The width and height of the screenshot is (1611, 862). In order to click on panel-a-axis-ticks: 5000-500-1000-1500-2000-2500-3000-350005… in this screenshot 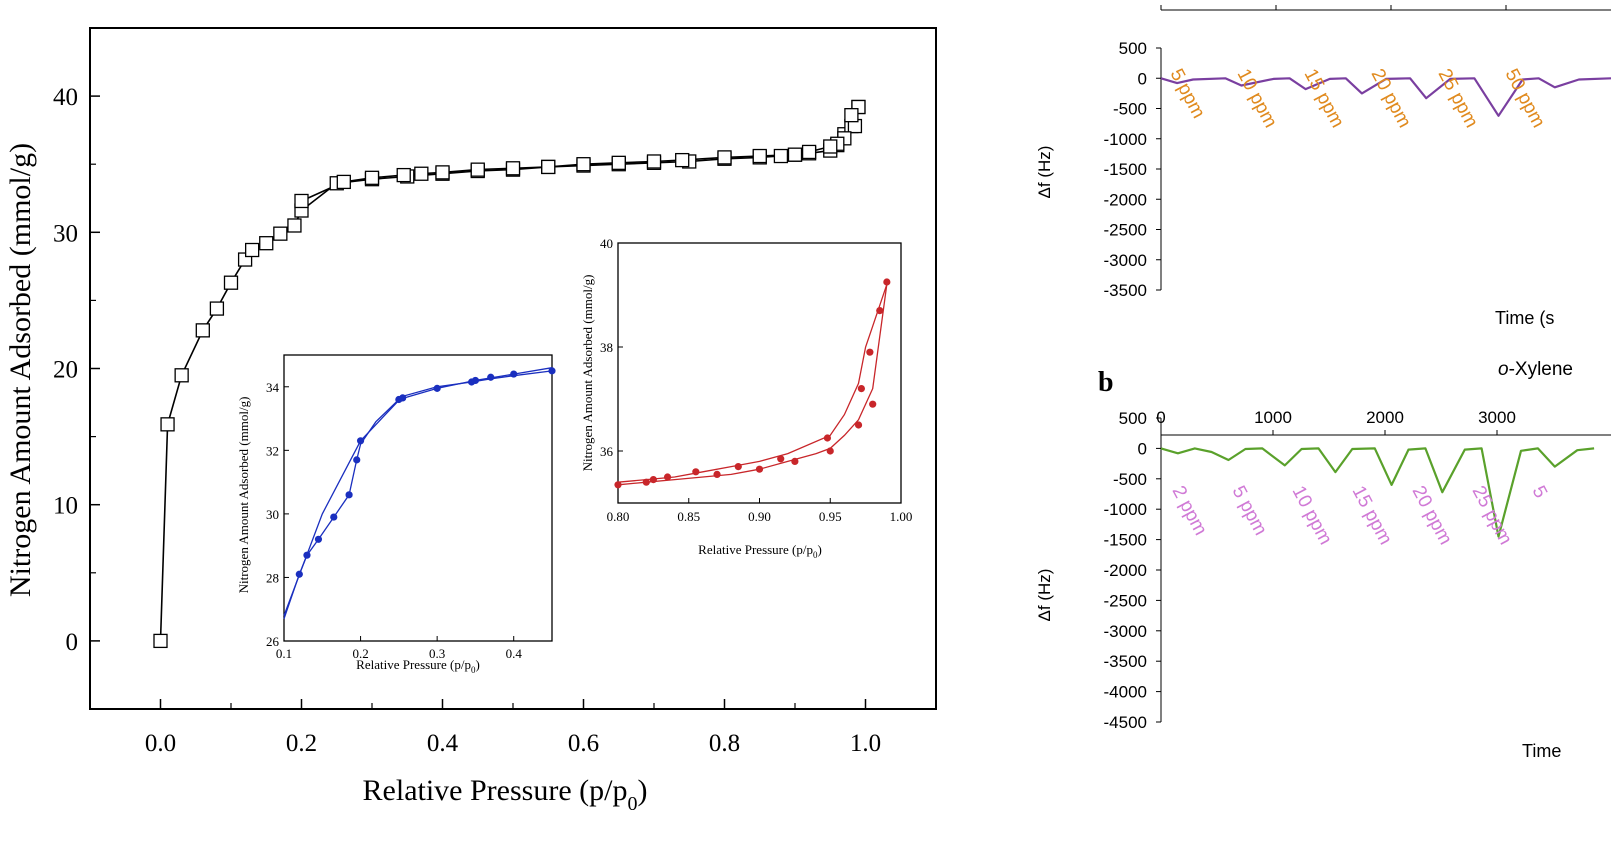, I will do `click(1357, 150)`.